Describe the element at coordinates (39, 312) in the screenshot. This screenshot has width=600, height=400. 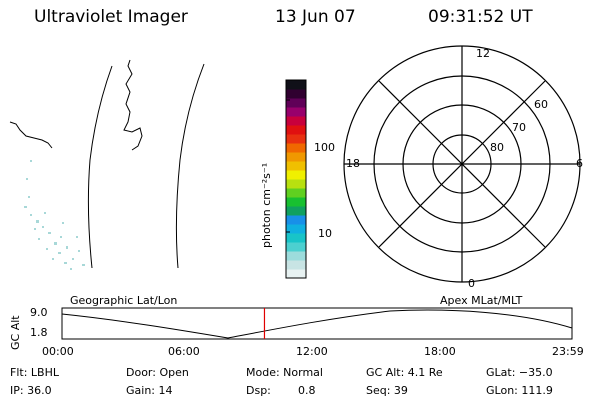
I see `y-max-label: 9.0` at that location.